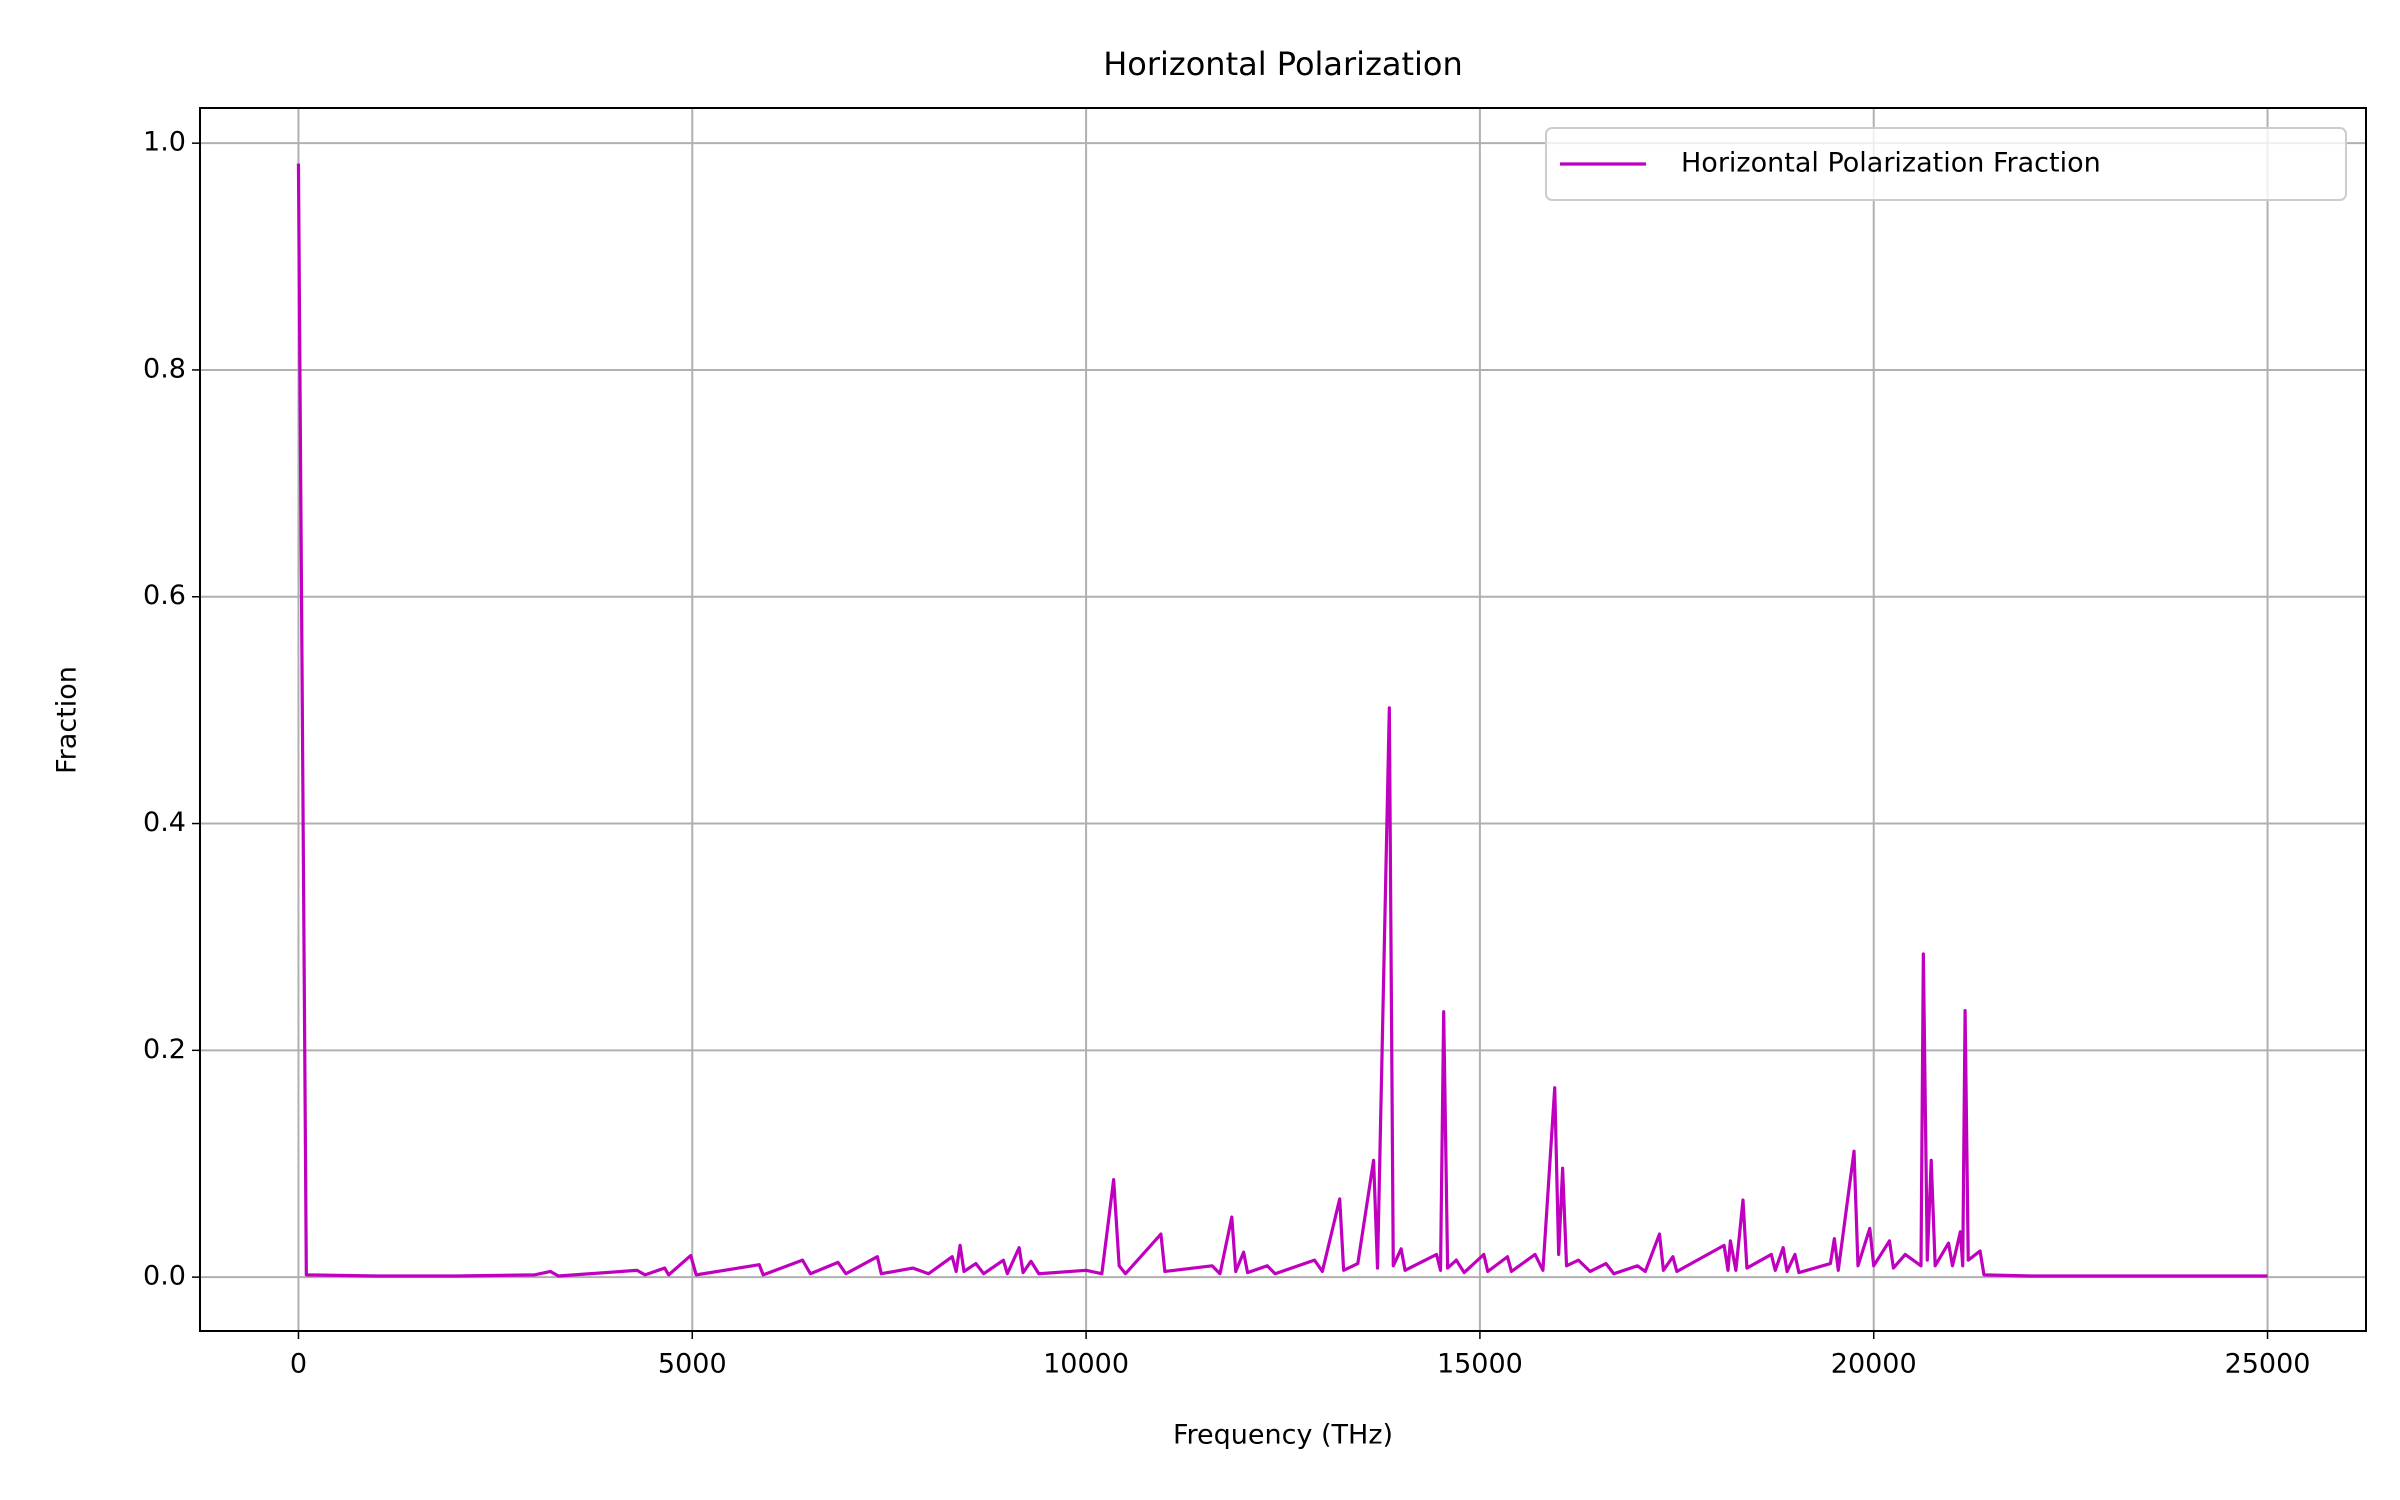 The height and width of the screenshot is (1500, 2400). What do you see at coordinates (1086, 1364) in the screenshot?
I see `x-tick-label: 10000` at bounding box center [1086, 1364].